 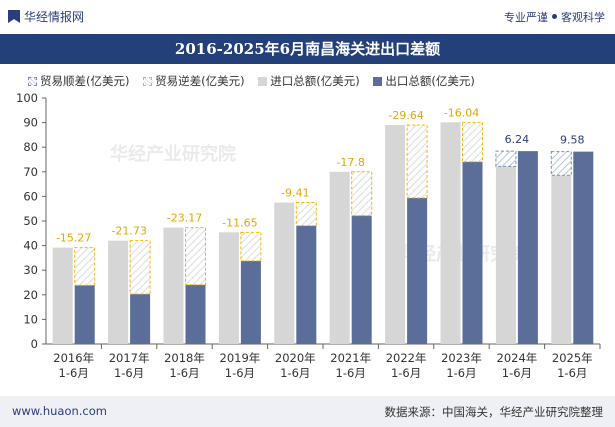 I want to click on brand-logo-icon, so click(x=14, y=16).